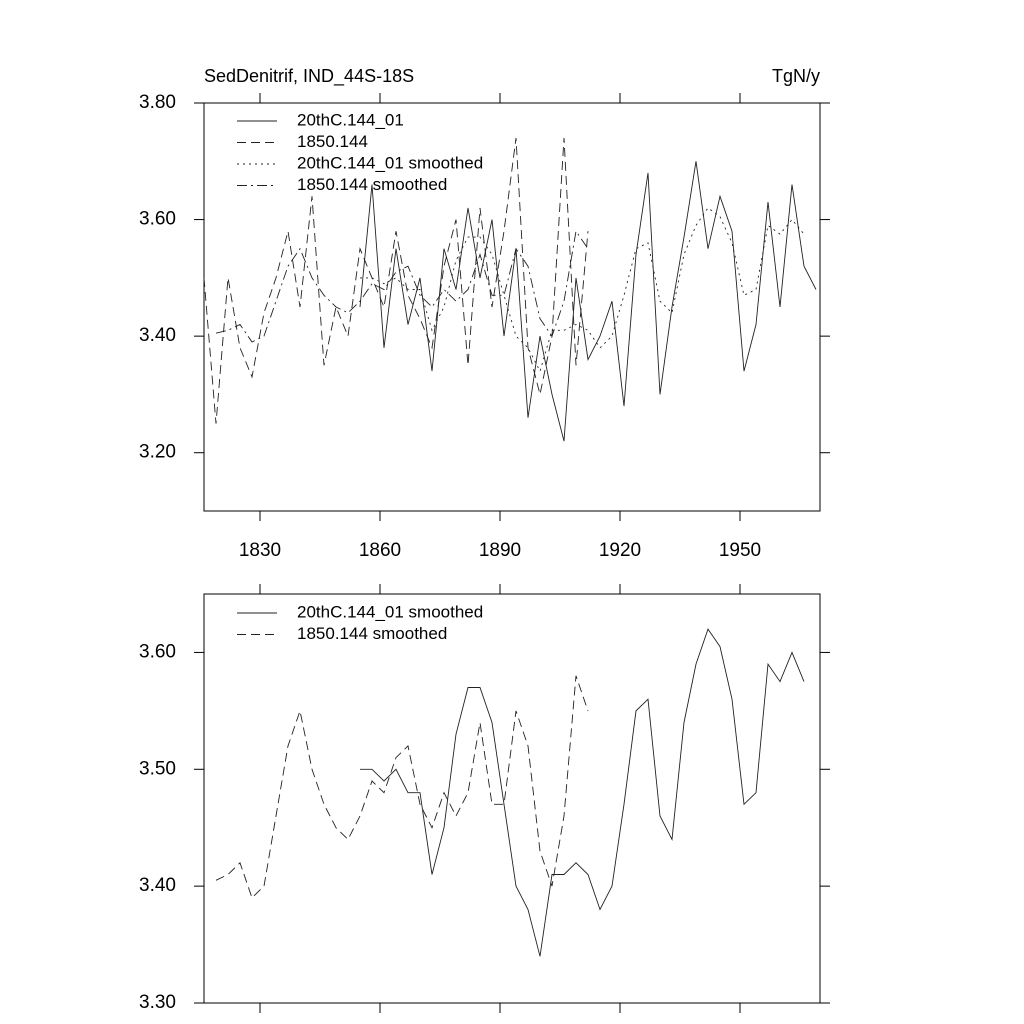 The image size is (1024, 1024). I want to click on x-tick-label: 1950, so click(740, 550).